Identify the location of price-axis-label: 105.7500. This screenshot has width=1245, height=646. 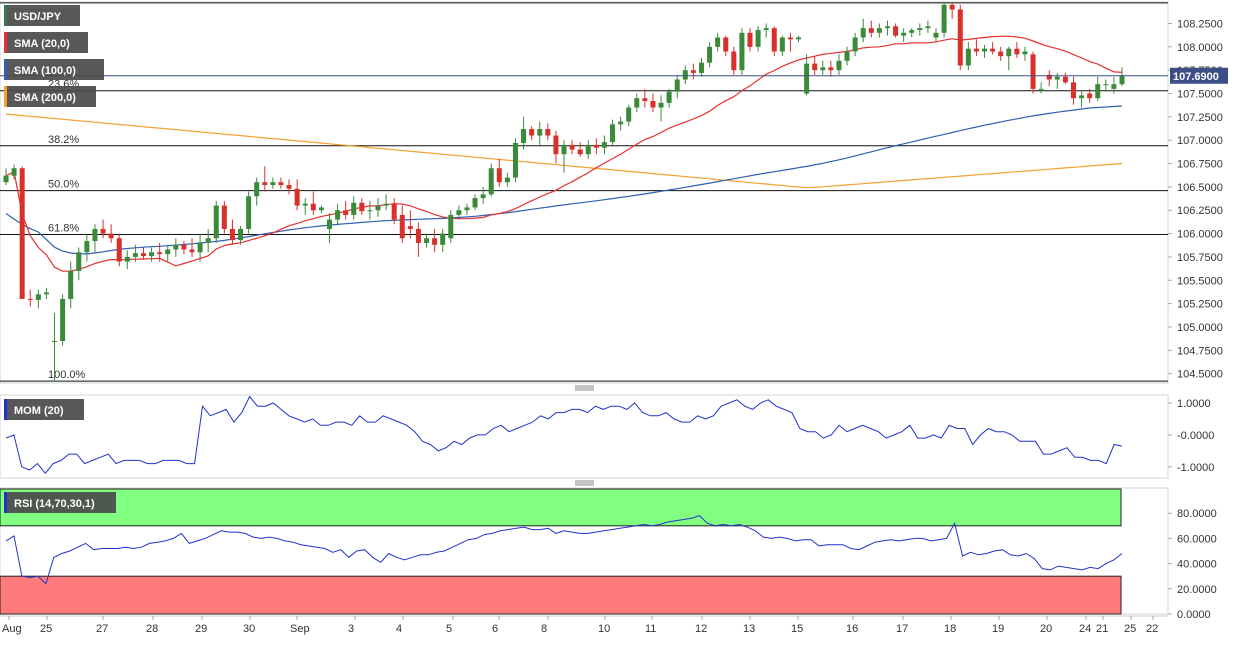
(1200, 258).